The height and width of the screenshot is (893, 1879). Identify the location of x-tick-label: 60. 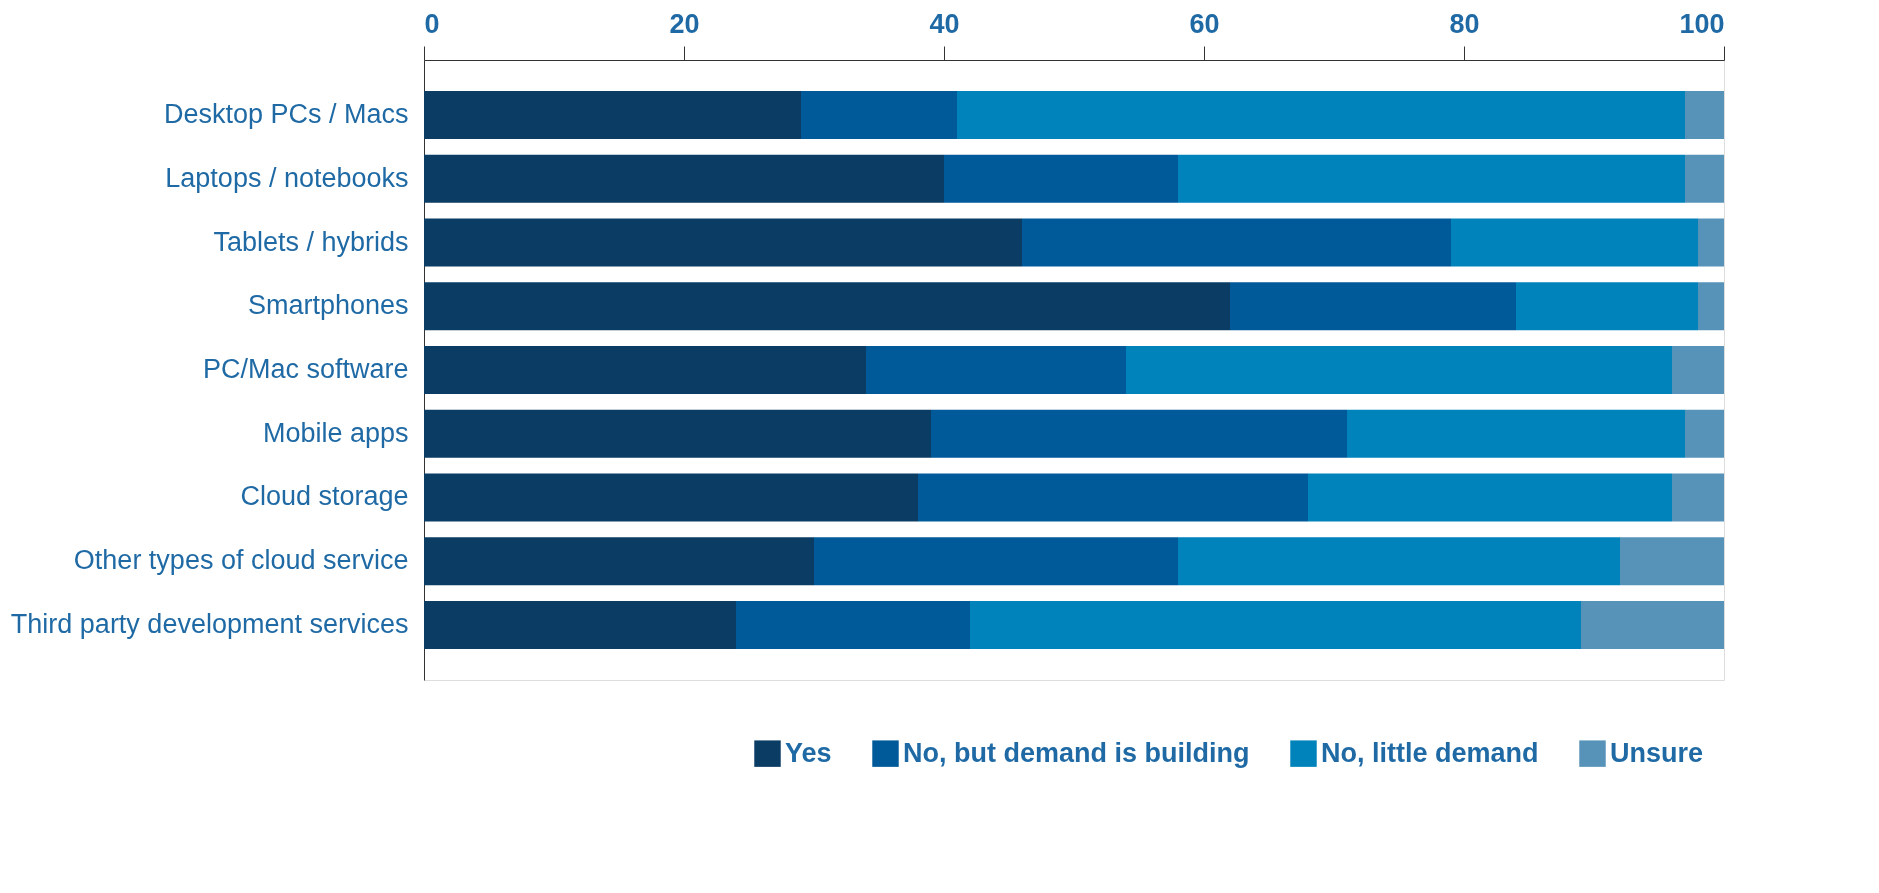
(1204, 23).